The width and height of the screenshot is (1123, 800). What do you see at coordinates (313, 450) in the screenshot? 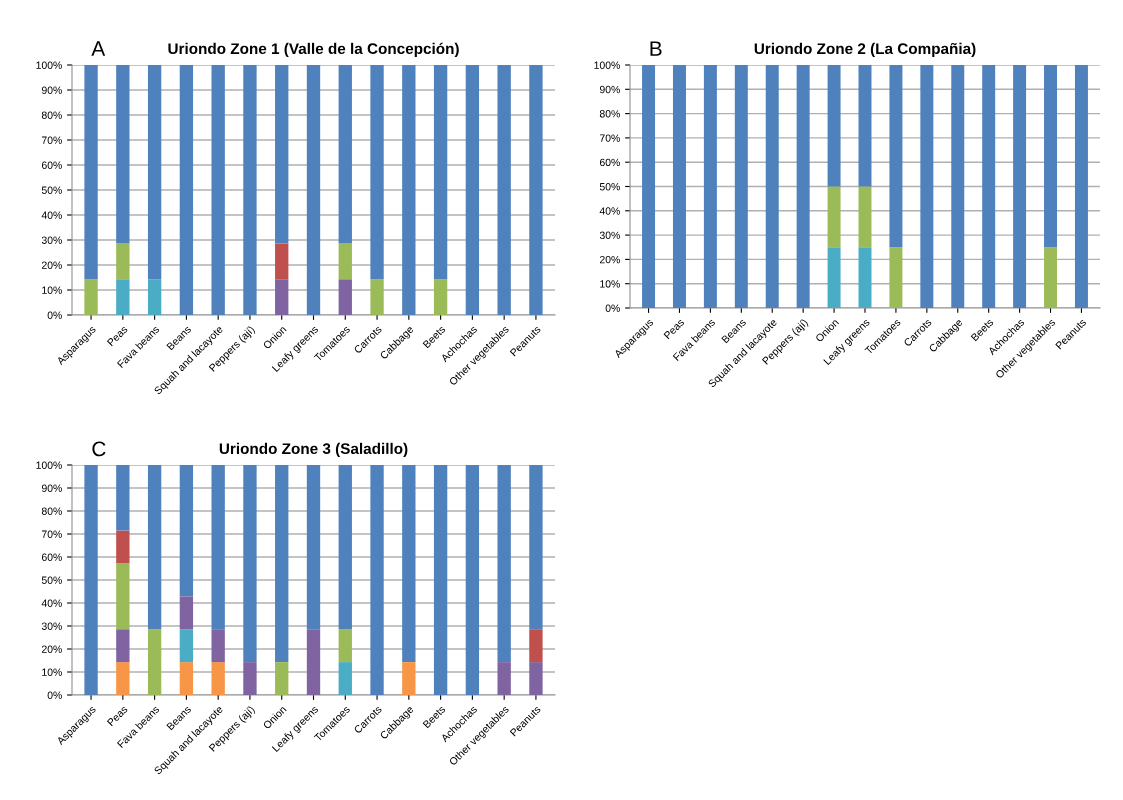
I see `chart-title: Uriondo Zone 3 (Saladillo)` at bounding box center [313, 450].